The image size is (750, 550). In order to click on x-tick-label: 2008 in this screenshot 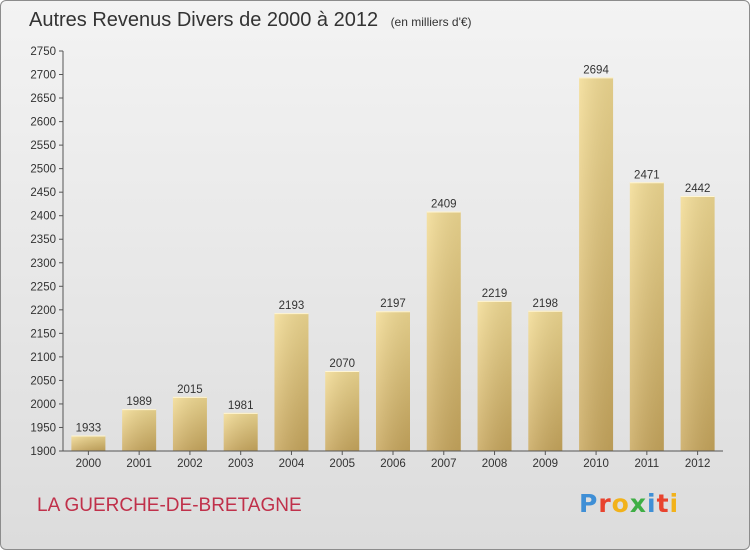, I will do `click(495, 464)`.